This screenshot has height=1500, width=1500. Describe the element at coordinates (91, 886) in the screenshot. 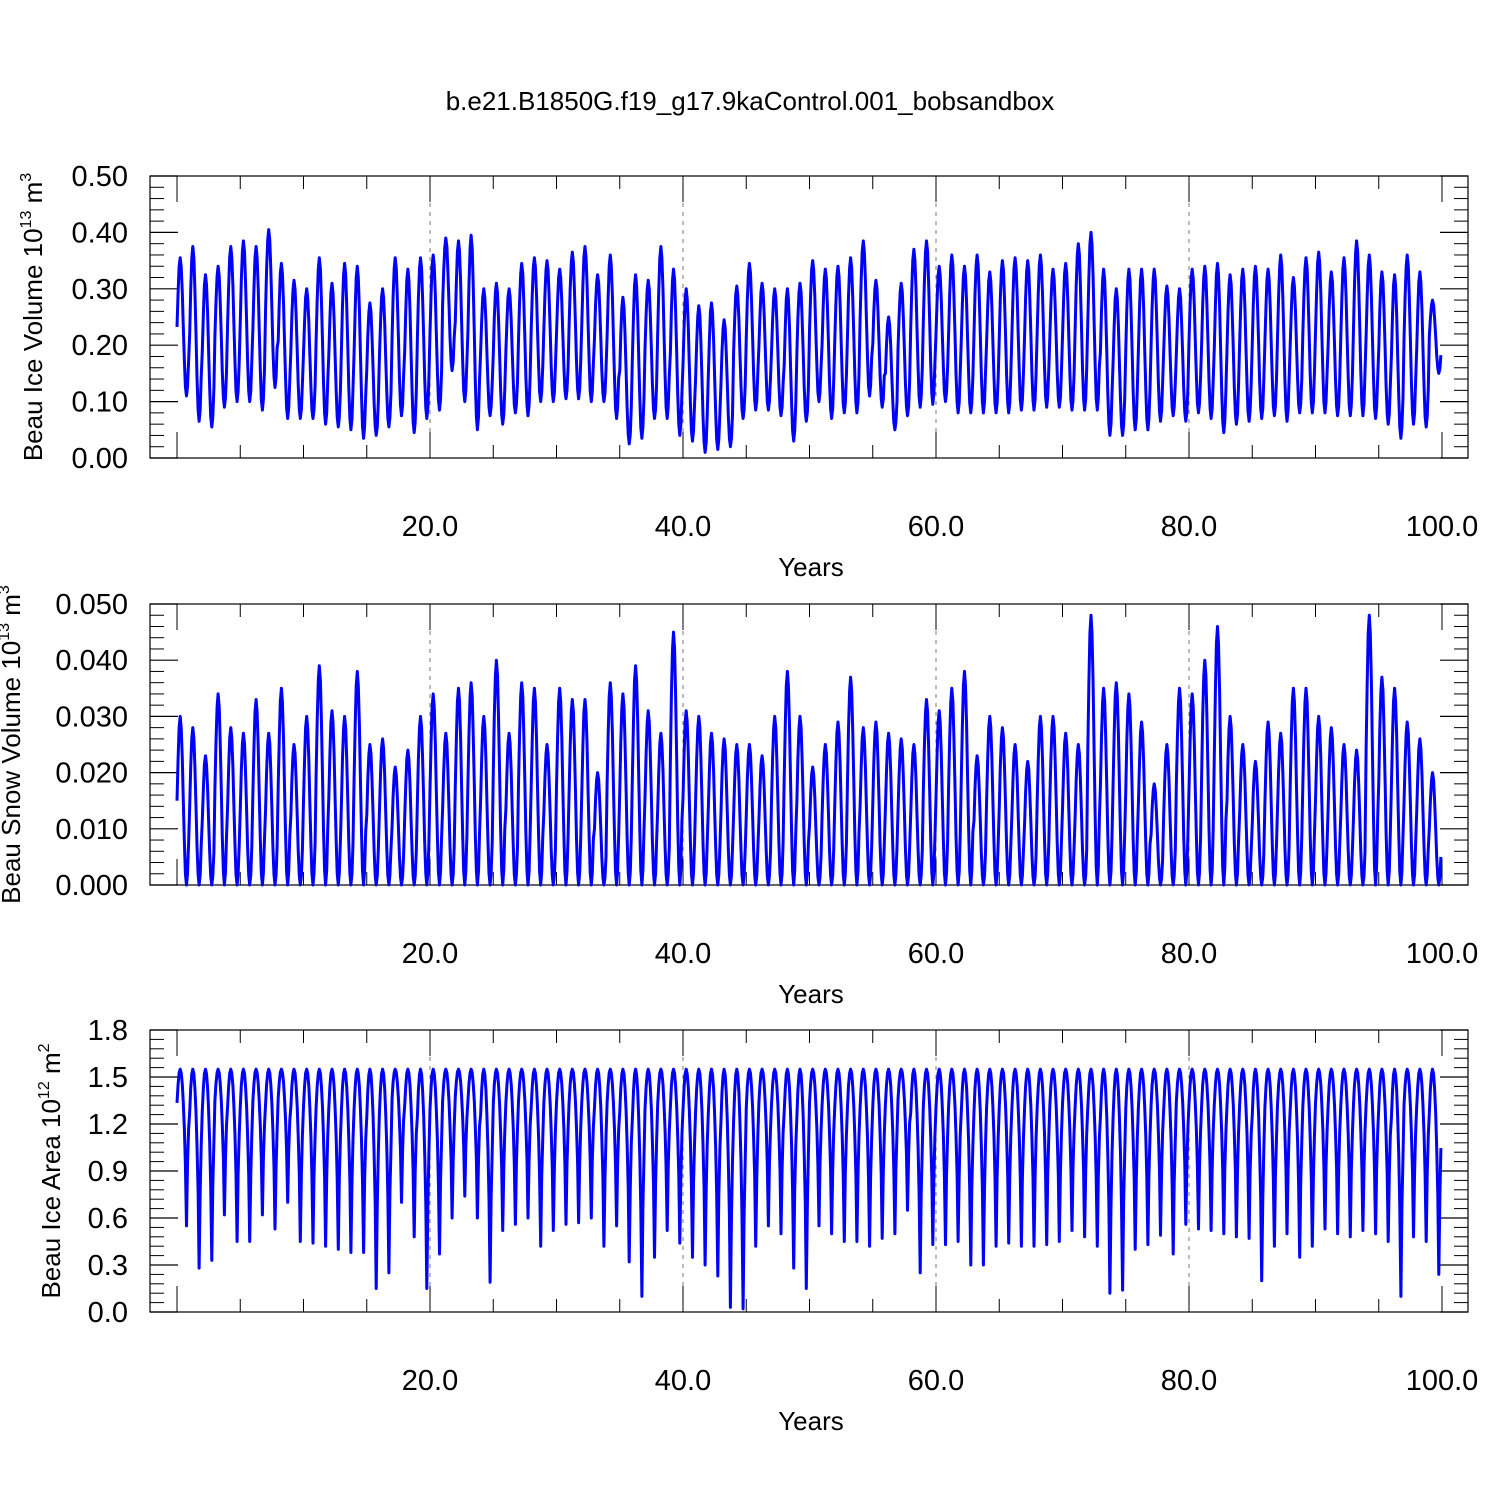

I see `y-tick-label: 0.000` at that location.